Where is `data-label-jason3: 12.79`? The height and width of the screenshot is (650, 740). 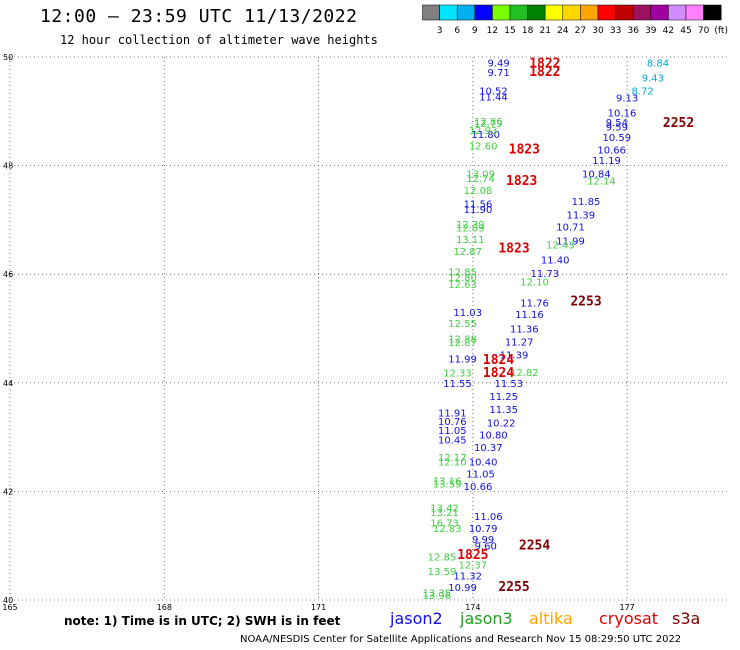 data-label-jason3: 12.79 is located at coordinates (488, 124).